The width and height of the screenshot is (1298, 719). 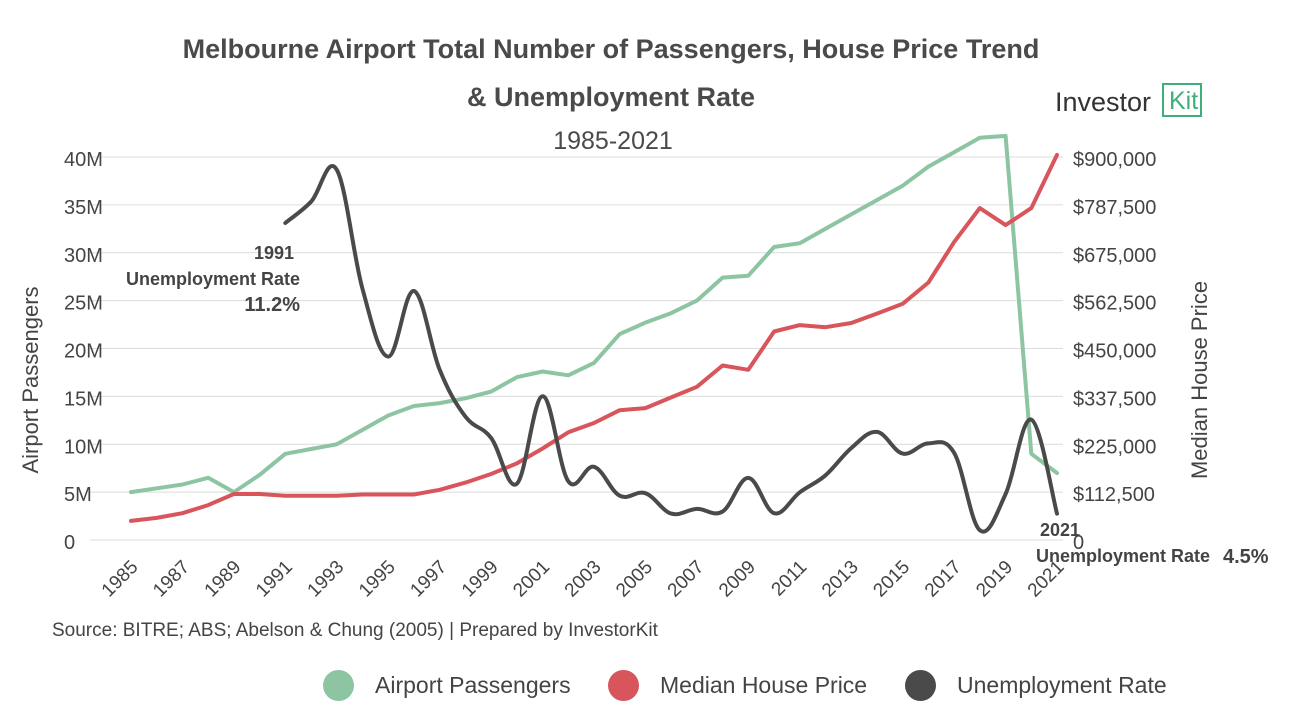 What do you see at coordinates (78, 495) in the screenshot?
I see `y-left-tick-label: 5M` at bounding box center [78, 495].